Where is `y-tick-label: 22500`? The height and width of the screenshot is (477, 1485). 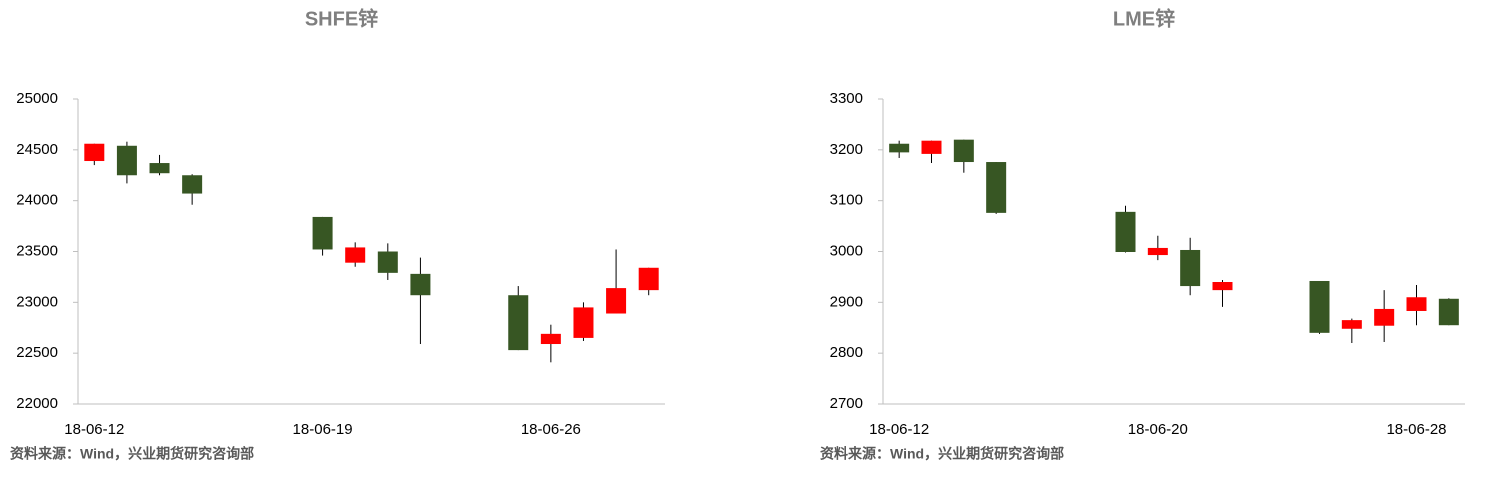 y-tick-label: 22500 is located at coordinates (37, 352).